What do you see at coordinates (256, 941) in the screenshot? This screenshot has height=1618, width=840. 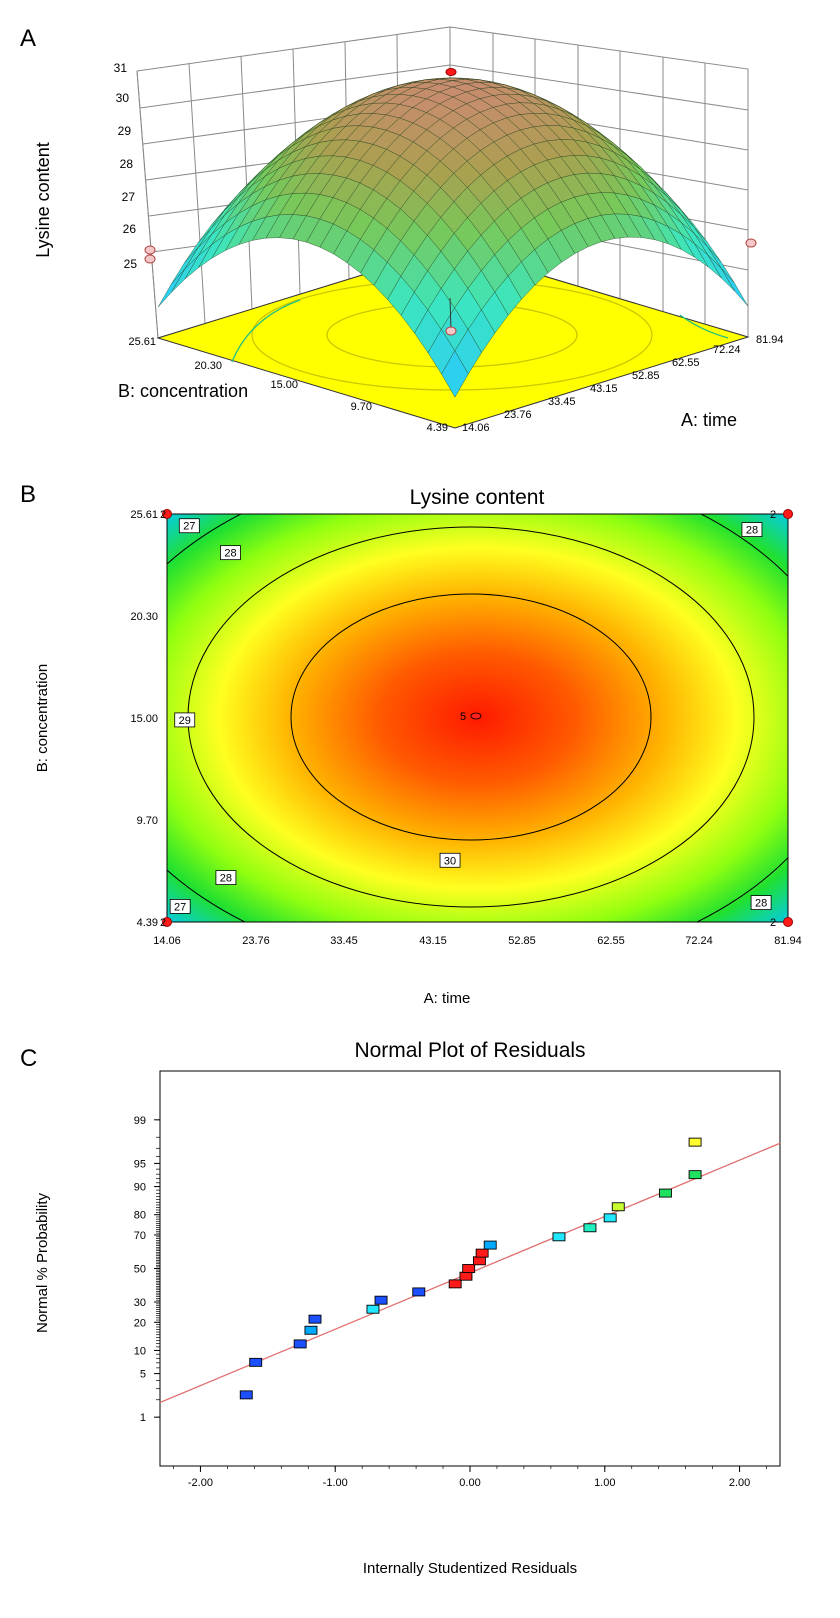 I see `x-tick-label: 23.76` at bounding box center [256, 941].